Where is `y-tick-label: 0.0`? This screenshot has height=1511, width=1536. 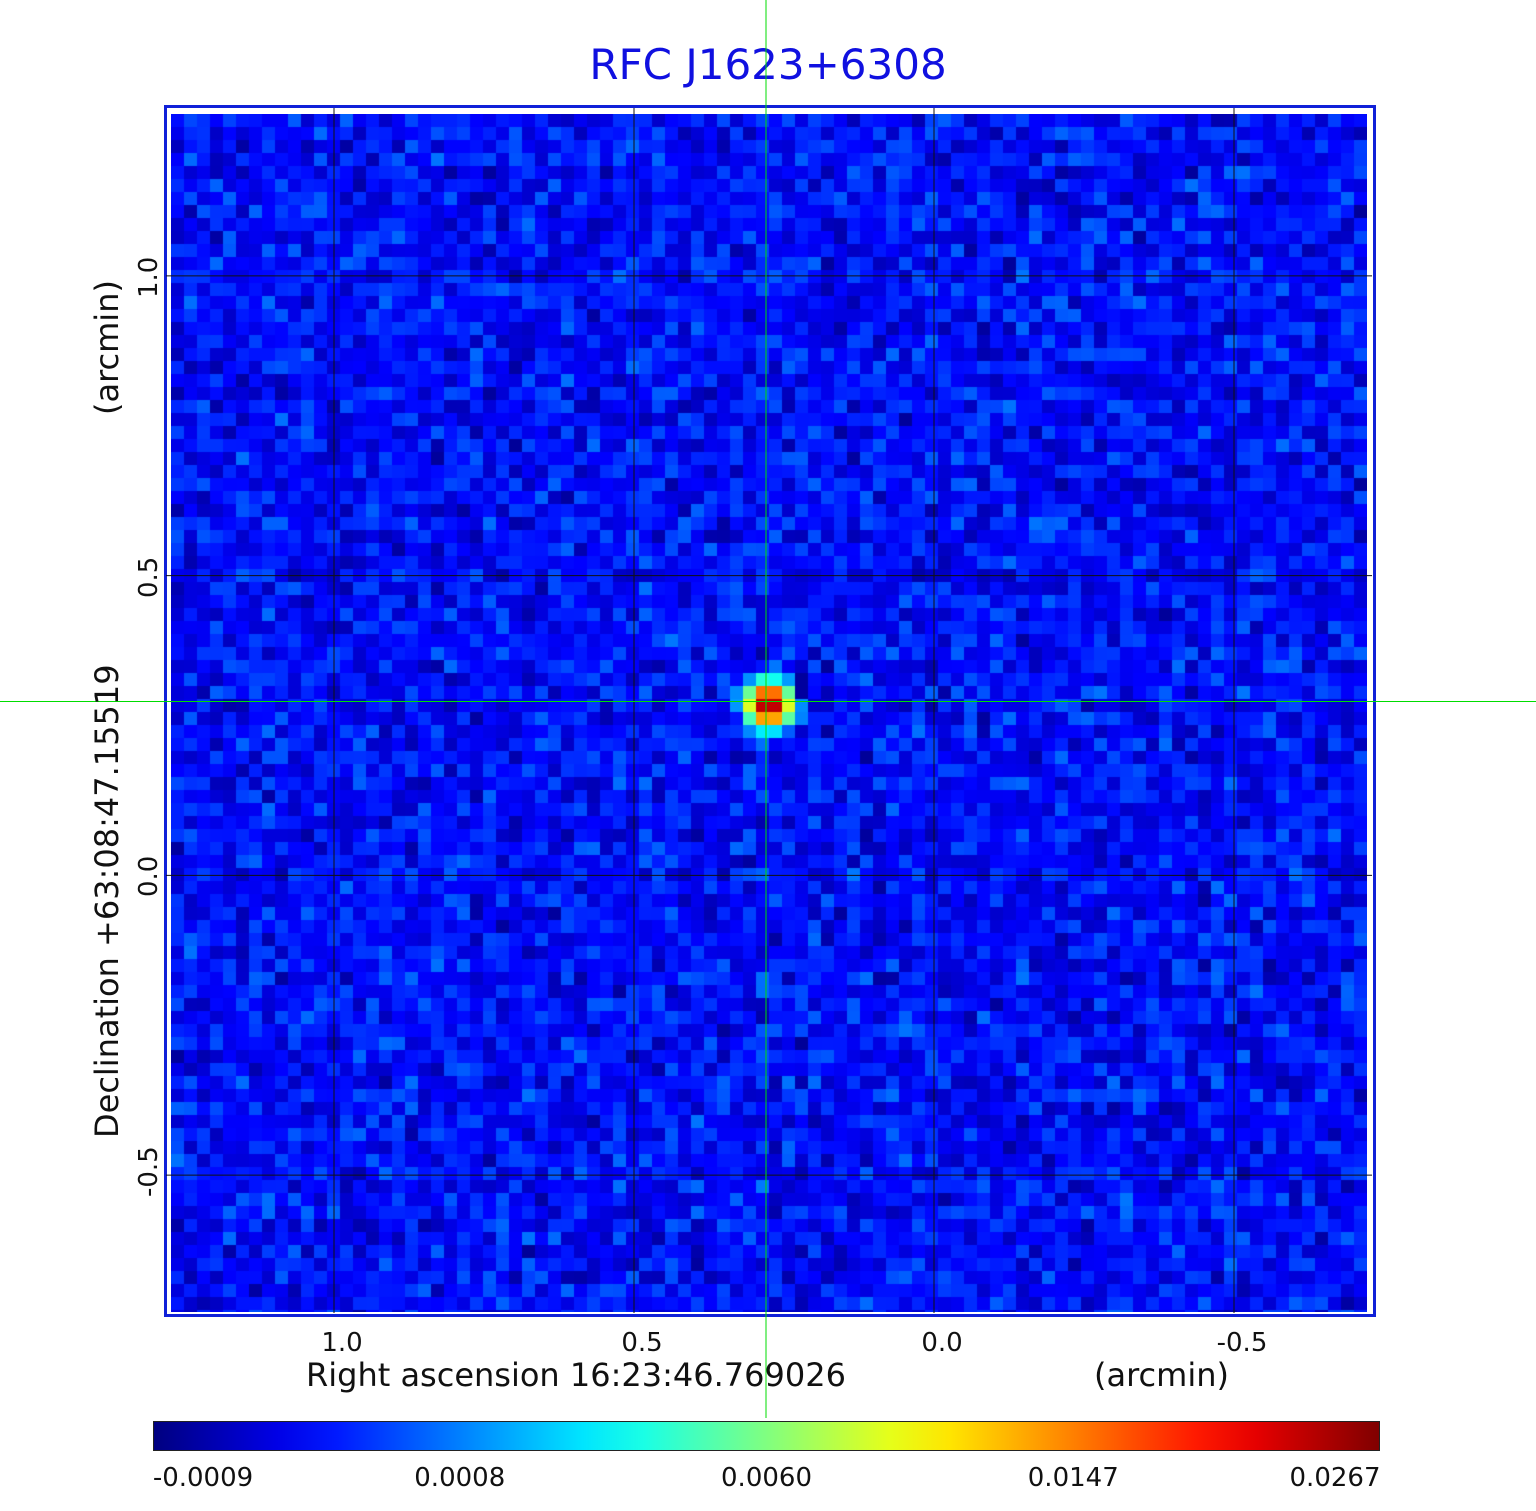
y-tick-label: 0.0 is located at coordinates (149, 877).